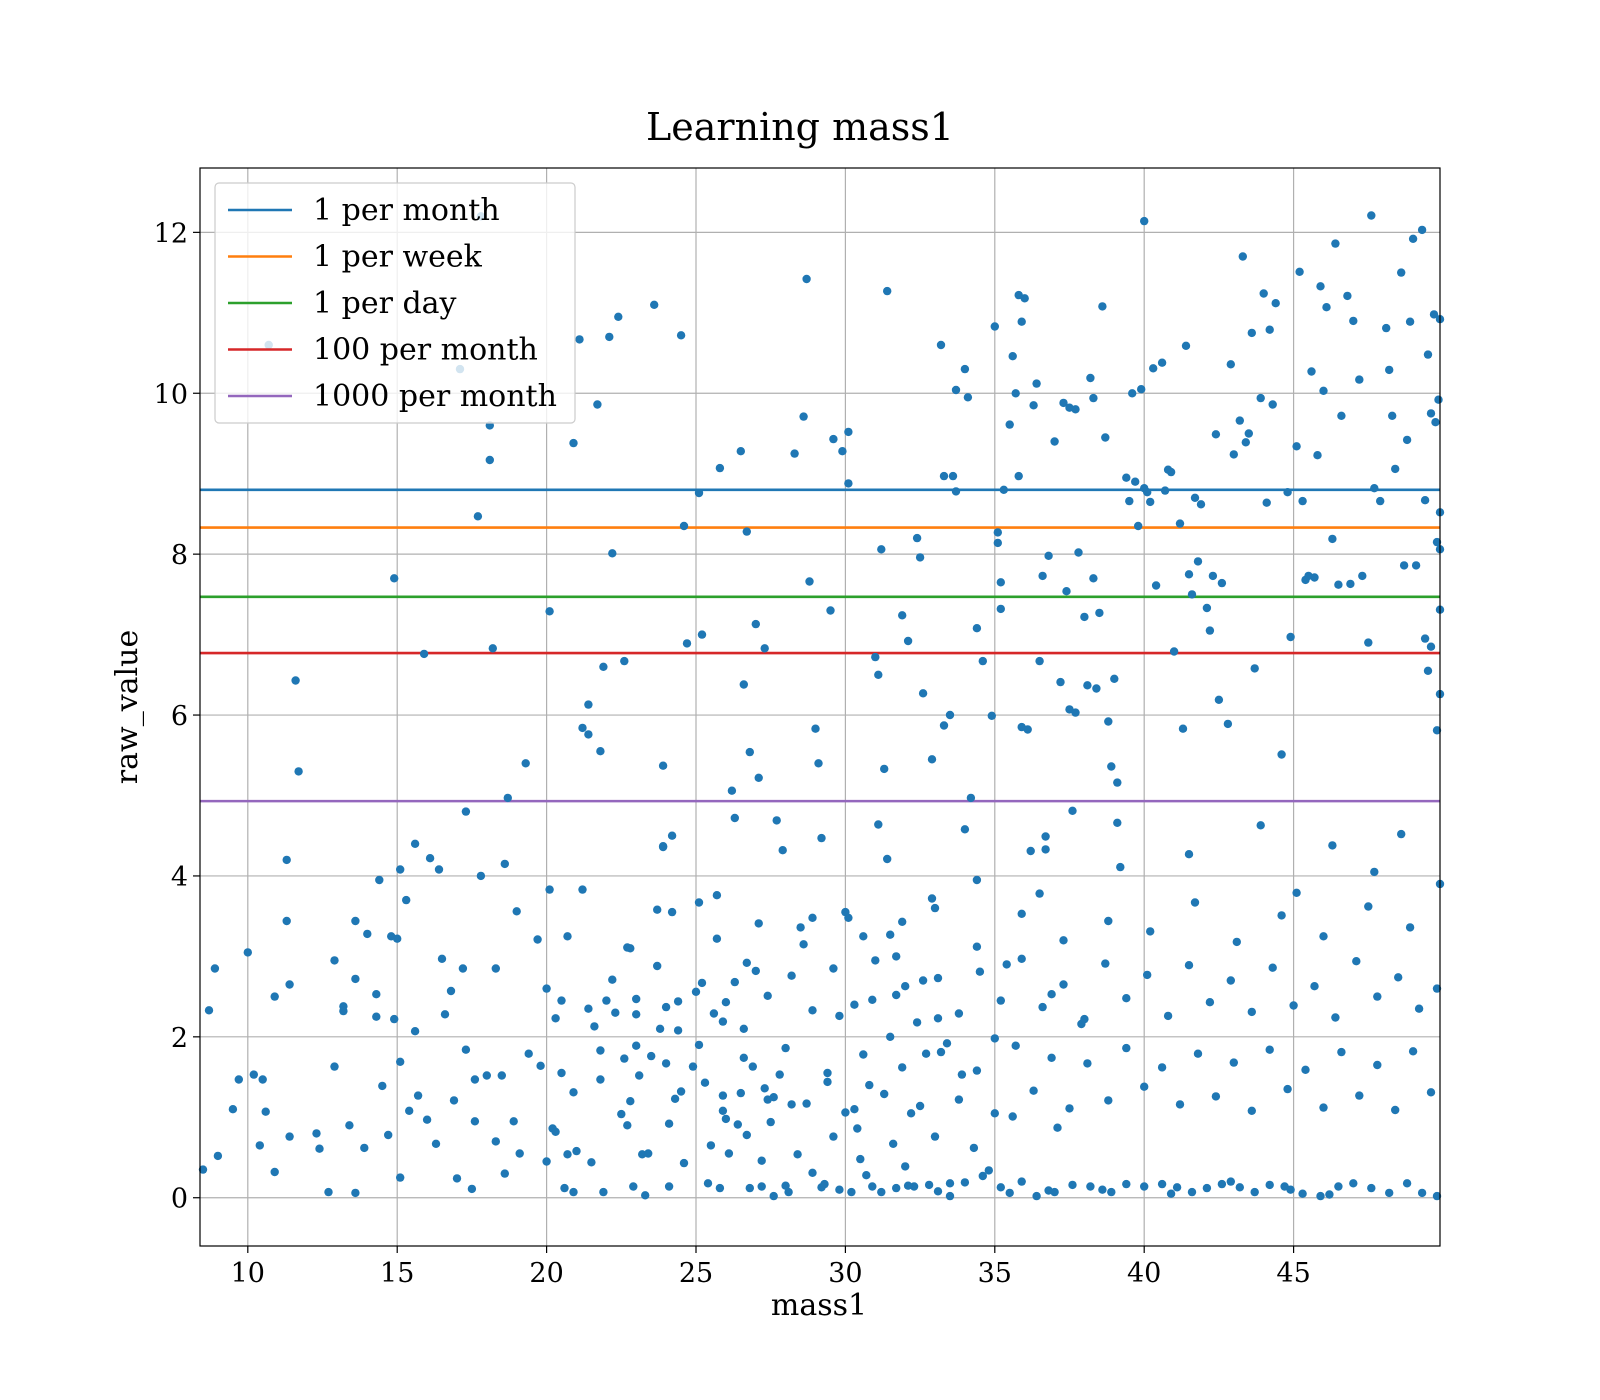 This screenshot has height=1400, width=1600. What do you see at coordinates (395, 303) in the screenshot?
I see `legend-box` at bounding box center [395, 303].